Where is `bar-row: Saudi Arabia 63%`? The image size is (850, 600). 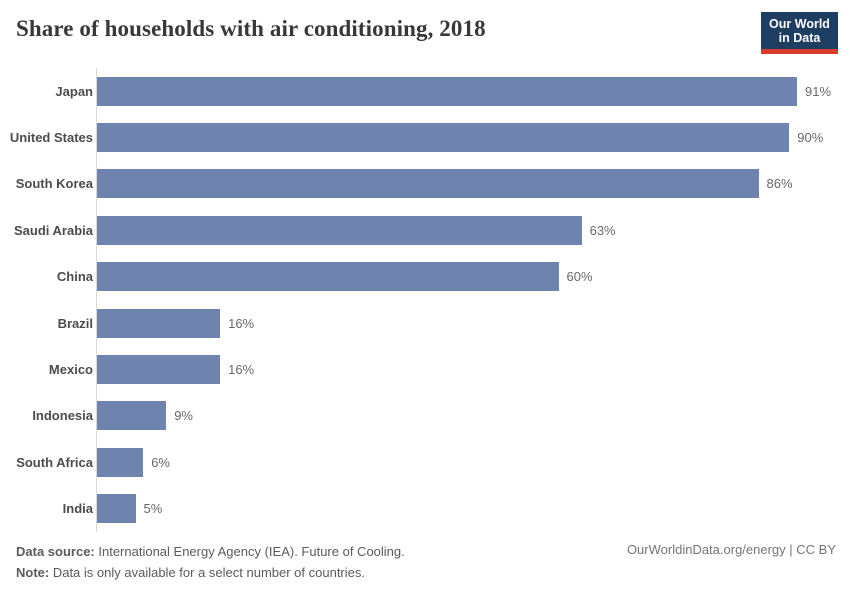
bar-row: Saudi Arabia 63% is located at coordinates (425, 230).